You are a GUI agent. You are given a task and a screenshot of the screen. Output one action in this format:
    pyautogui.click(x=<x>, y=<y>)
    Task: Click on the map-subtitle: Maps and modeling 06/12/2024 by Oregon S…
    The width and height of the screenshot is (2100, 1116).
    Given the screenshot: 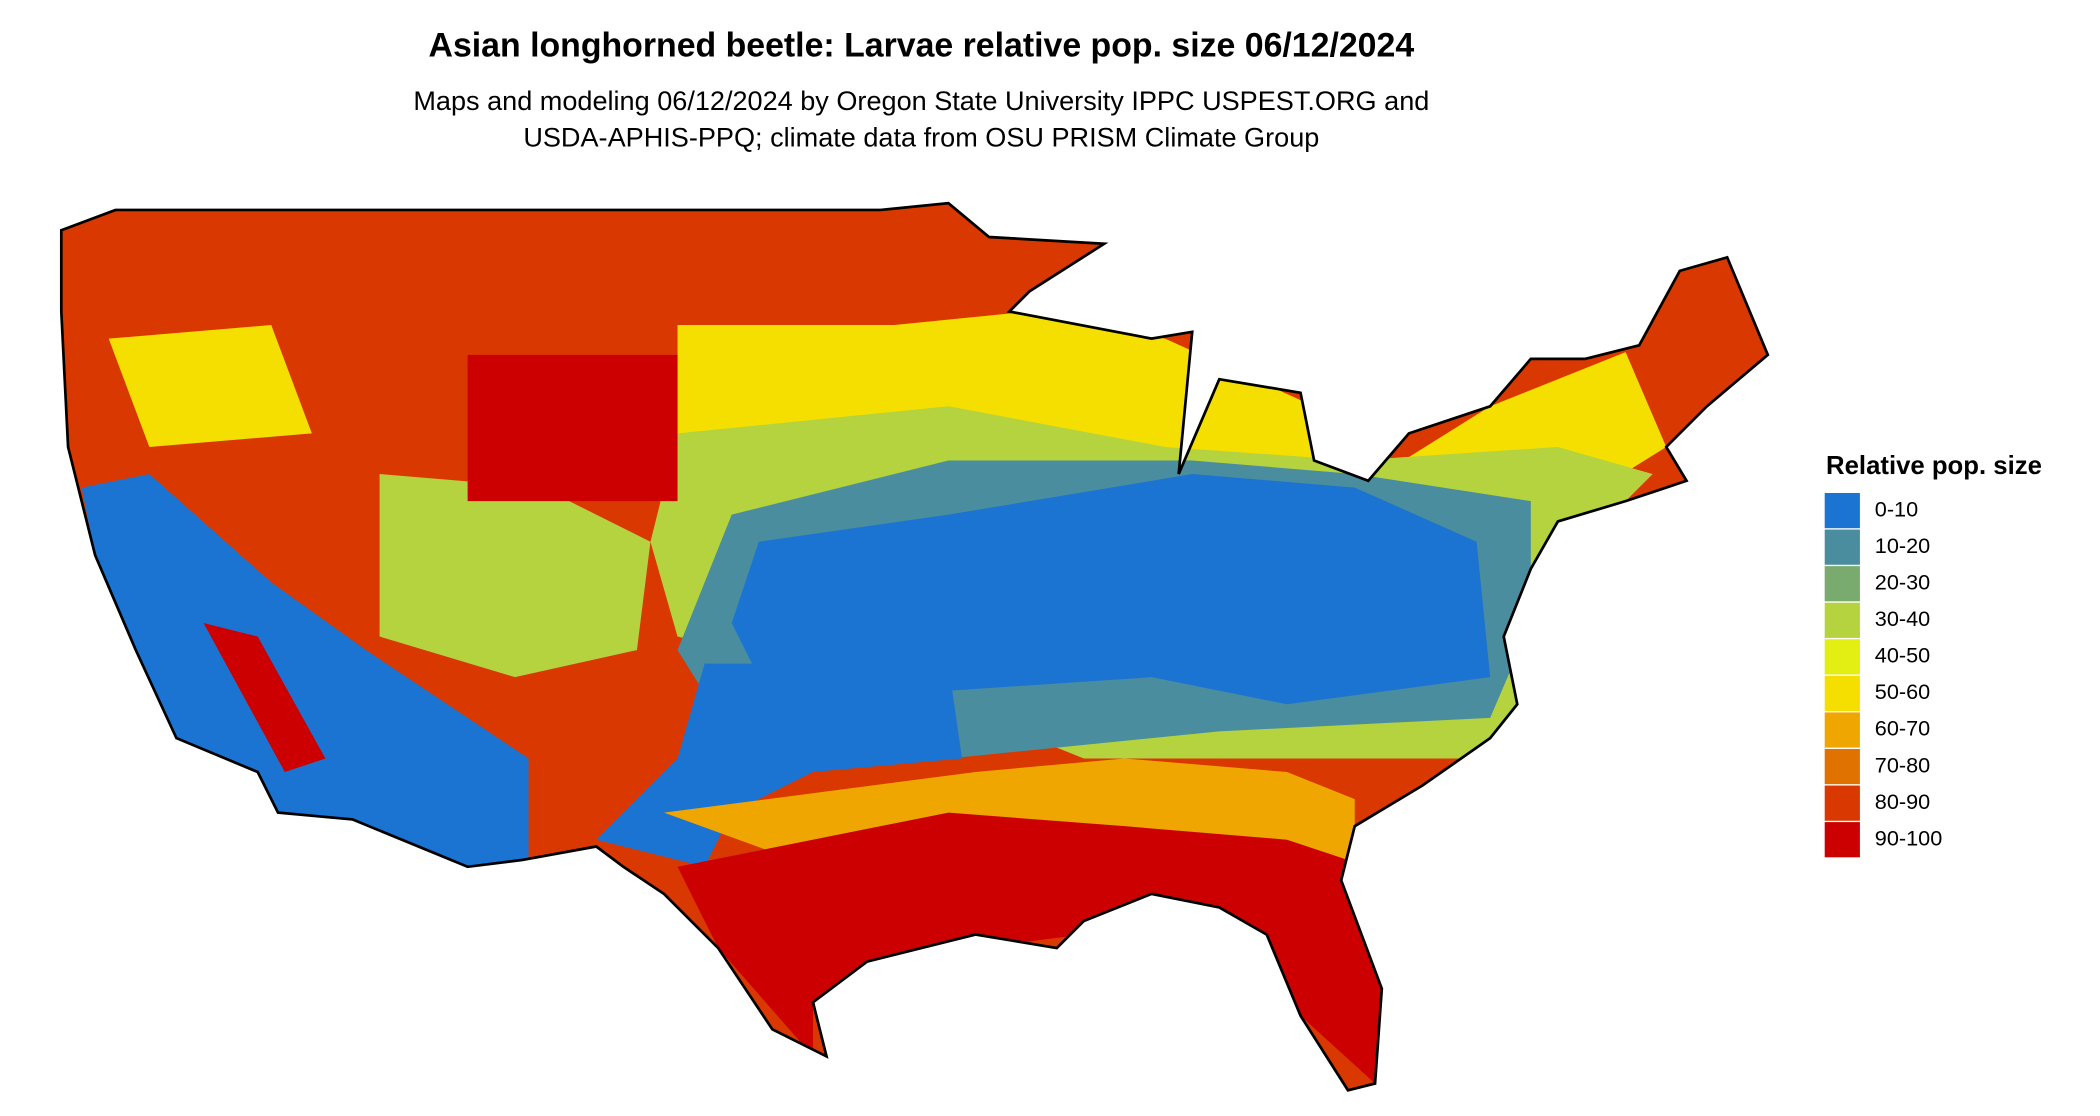 What is the action you would take?
    pyautogui.click(x=921, y=100)
    